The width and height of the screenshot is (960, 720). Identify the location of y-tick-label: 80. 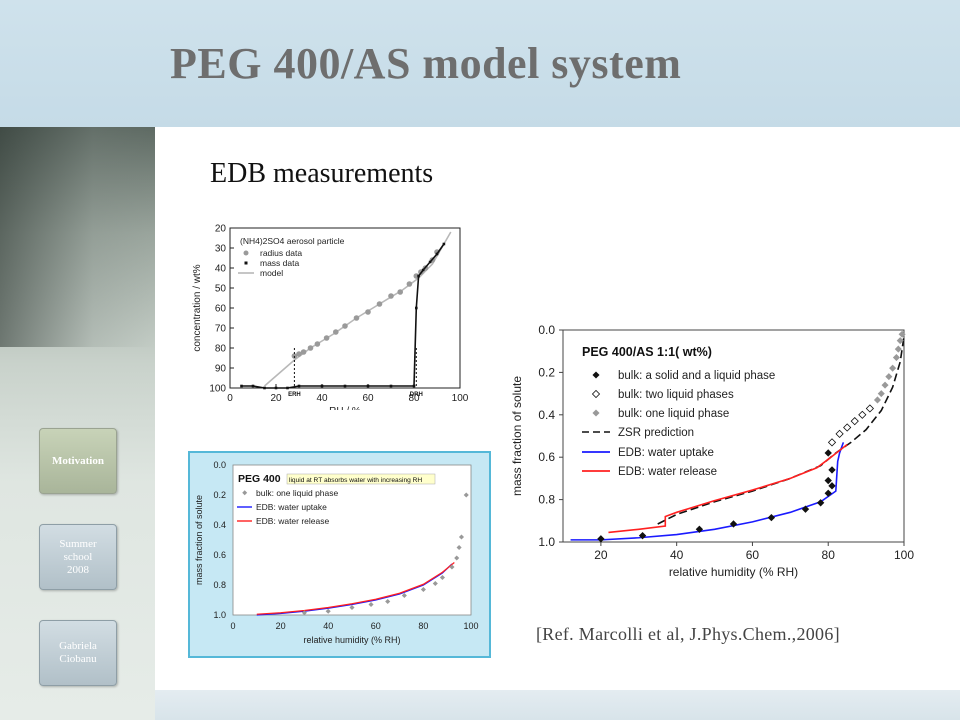
(221, 349).